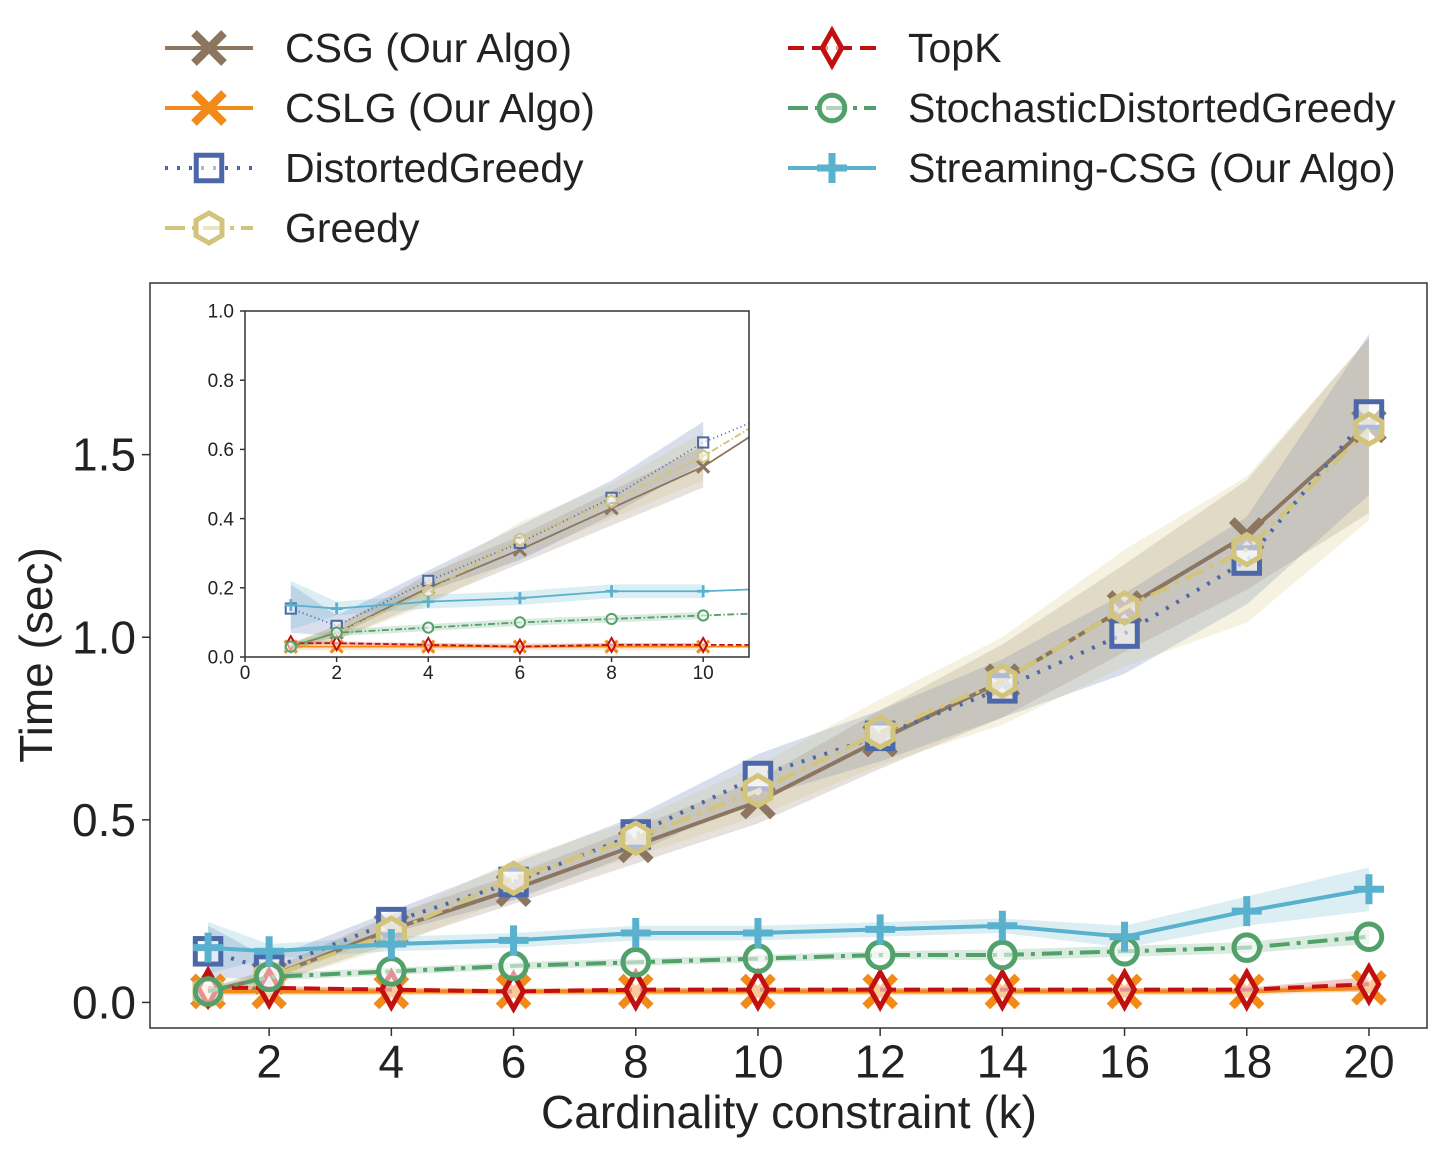 The width and height of the screenshot is (1440, 1152). Describe the element at coordinates (1152, 168) in the screenshot. I see `legend-label-streaming-csg-our-algo: Streaming-CSG (Our Algo)` at that location.